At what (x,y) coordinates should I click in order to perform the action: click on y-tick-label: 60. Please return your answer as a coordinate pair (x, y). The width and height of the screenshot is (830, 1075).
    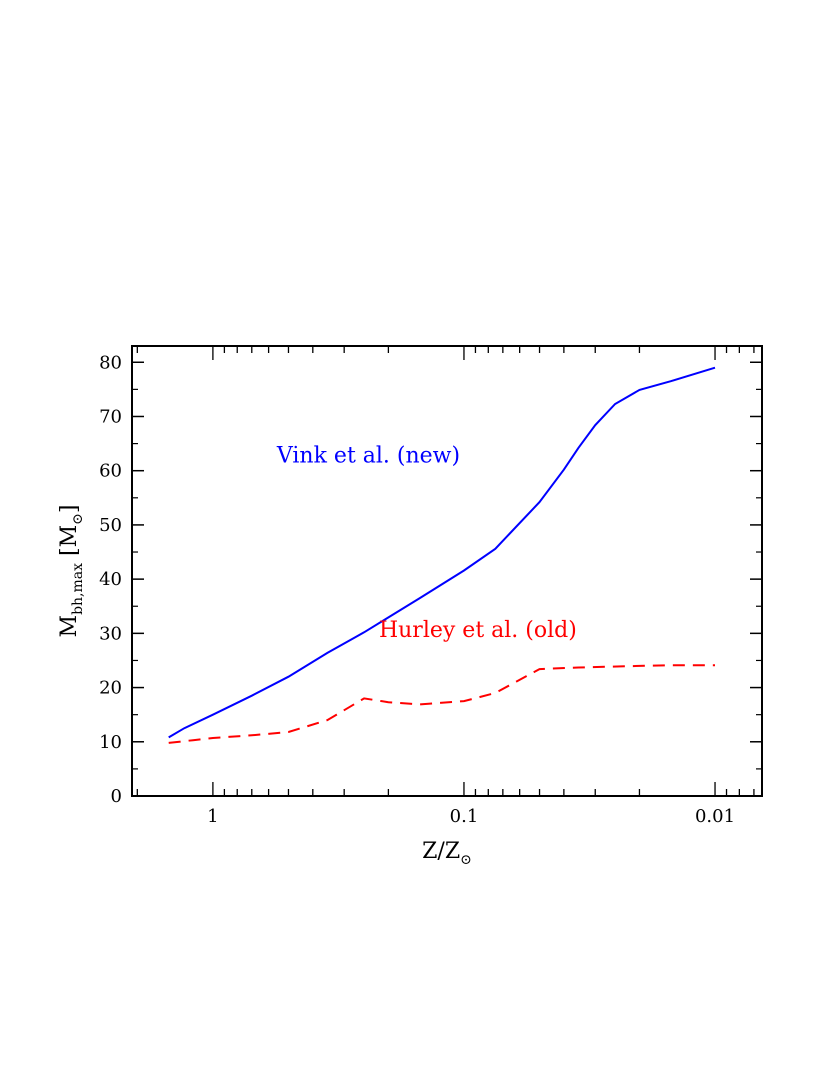
    Looking at the image, I should click on (110, 471).